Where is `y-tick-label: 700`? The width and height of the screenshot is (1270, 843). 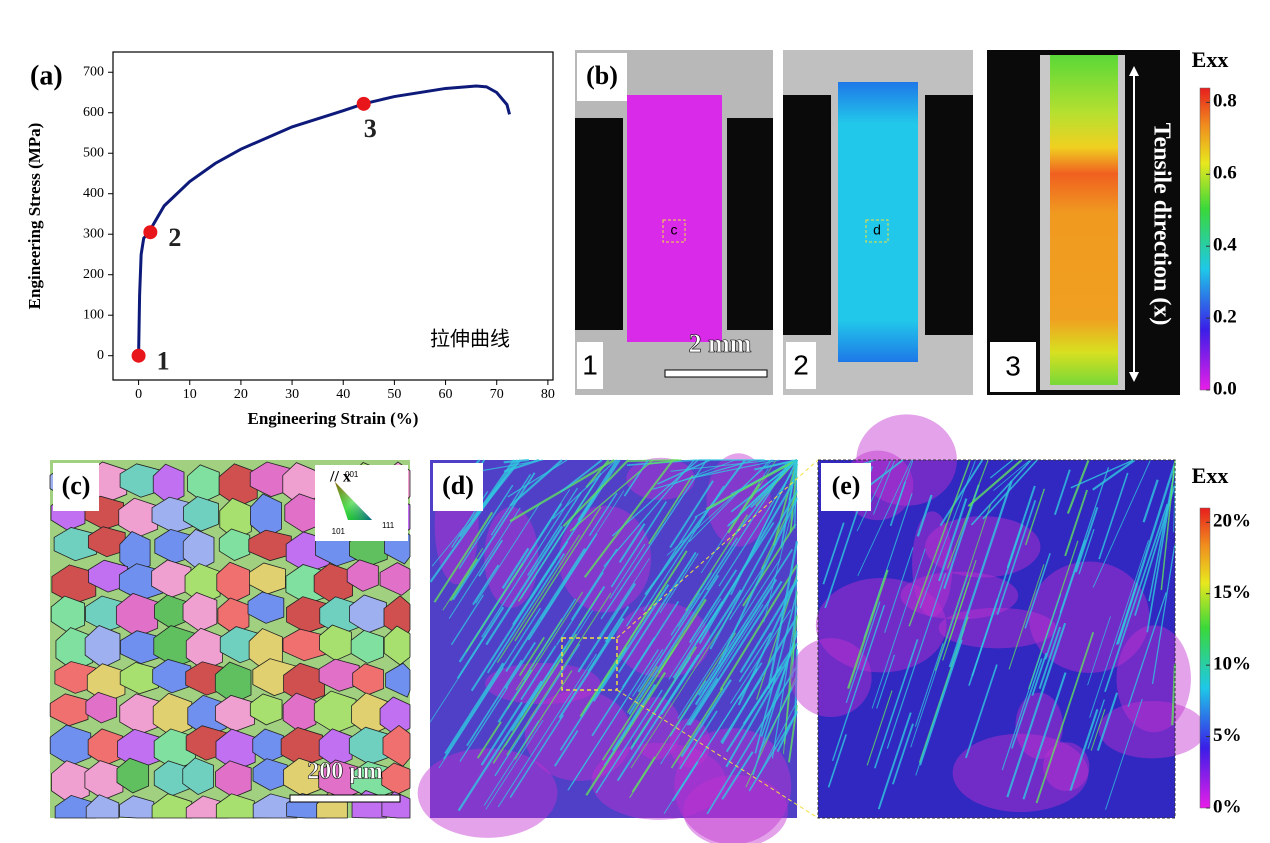
y-tick-label: 700 is located at coordinates (93, 71).